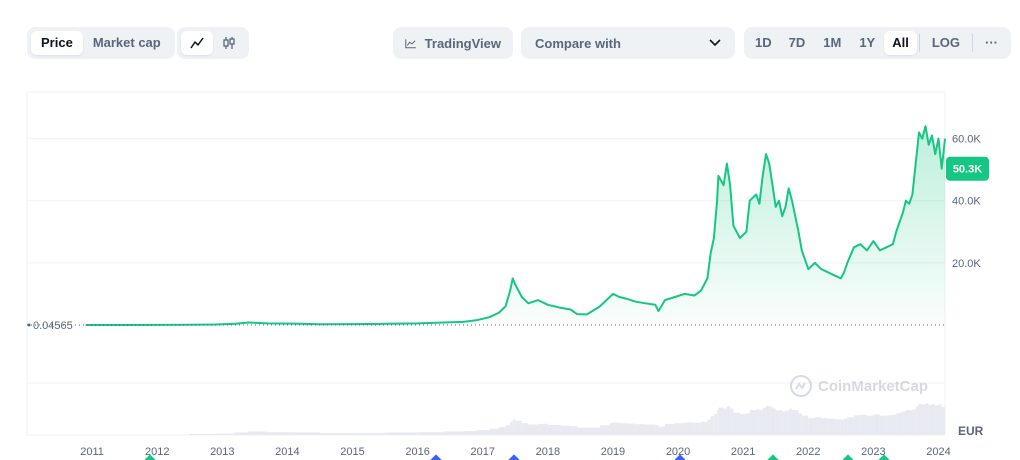  Describe the element at coordinates (966, 264) in the screenshot. I see `y-tick-label: 20.0K` at that location.